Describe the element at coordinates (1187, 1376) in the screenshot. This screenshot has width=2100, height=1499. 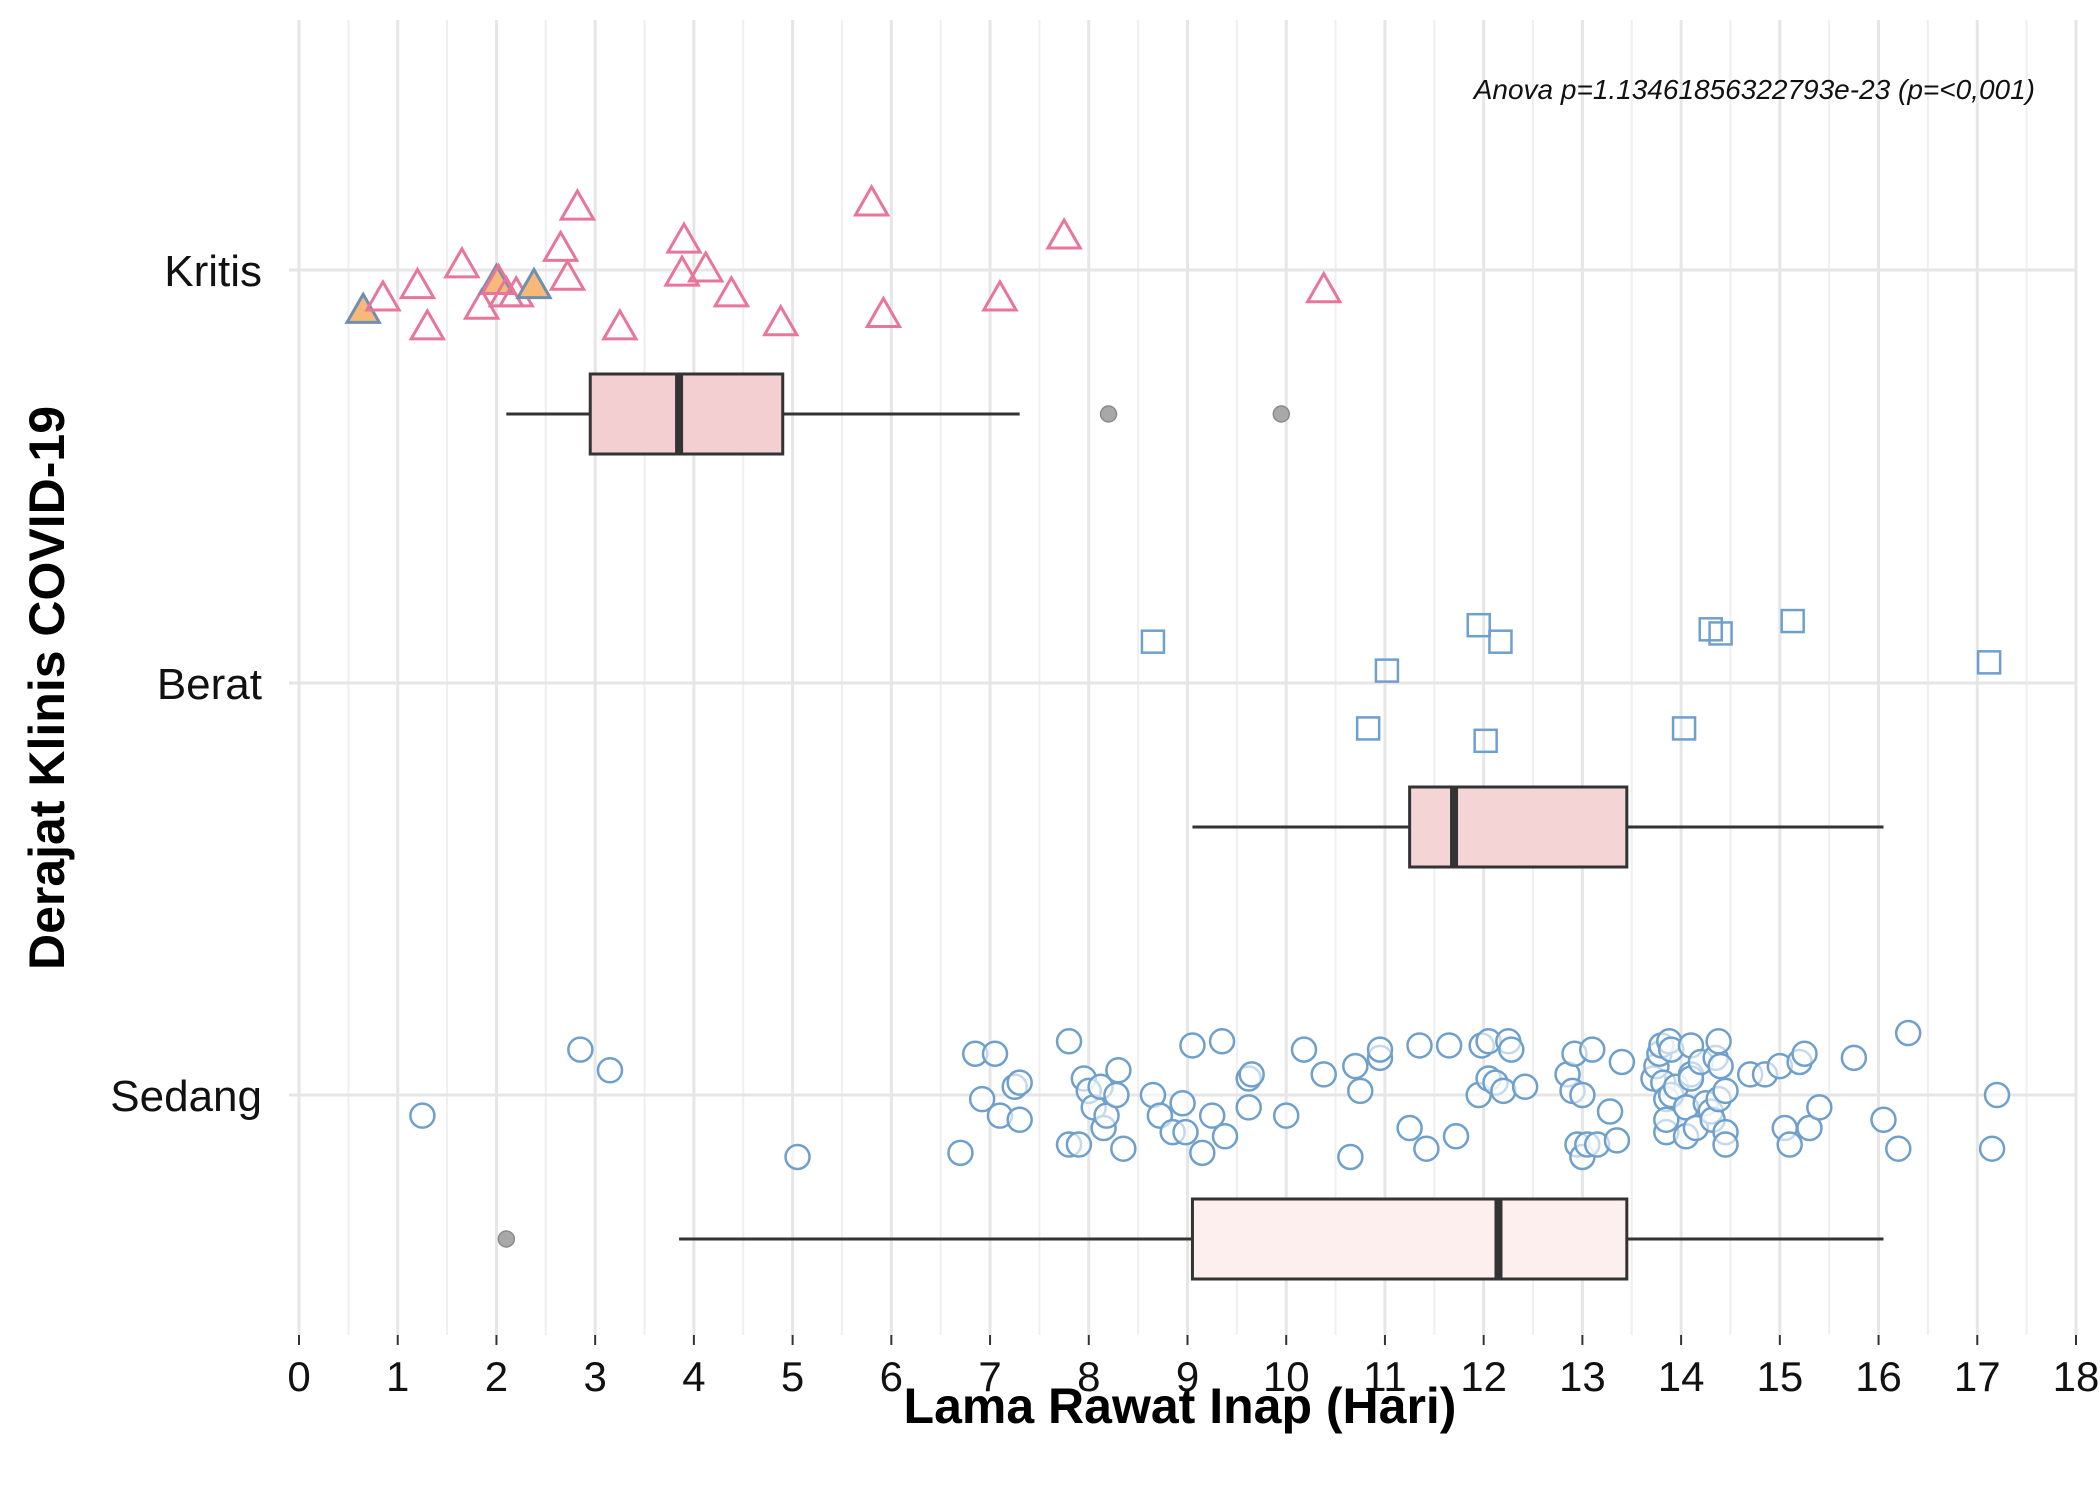
I see `x-tick-label: 9` at that location.